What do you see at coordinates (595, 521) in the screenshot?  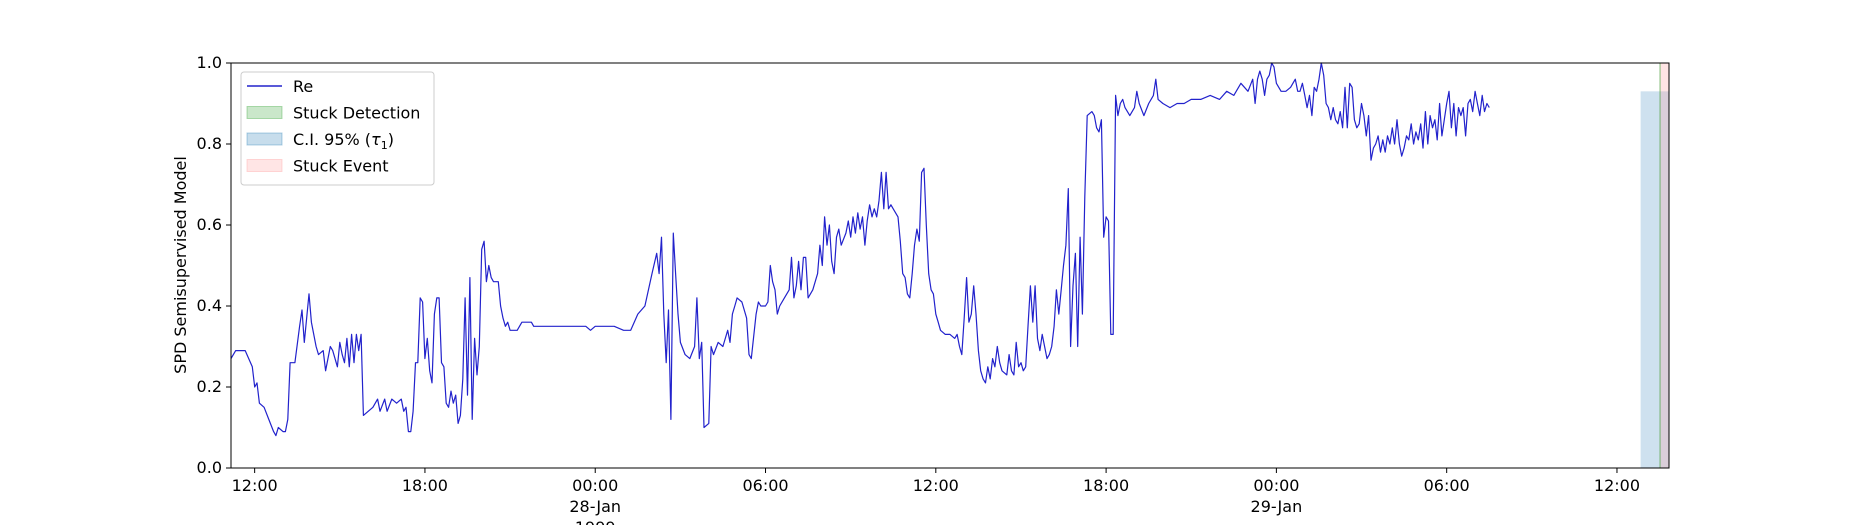 I see `x-tick-label: 1999` at bounding box center [595, 521].